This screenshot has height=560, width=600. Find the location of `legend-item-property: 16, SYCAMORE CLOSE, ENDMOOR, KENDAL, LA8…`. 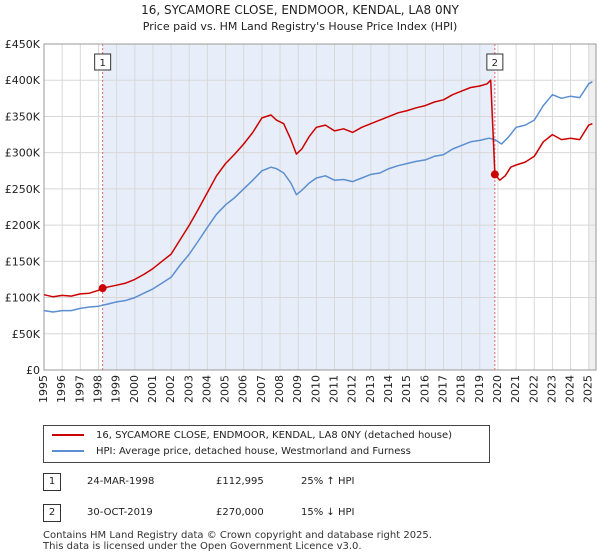

legend-item-property: 16, SYCAMORE CLOSE, ENDMOOR, KENDAL, LA8… is located at coordinates (252, 436).